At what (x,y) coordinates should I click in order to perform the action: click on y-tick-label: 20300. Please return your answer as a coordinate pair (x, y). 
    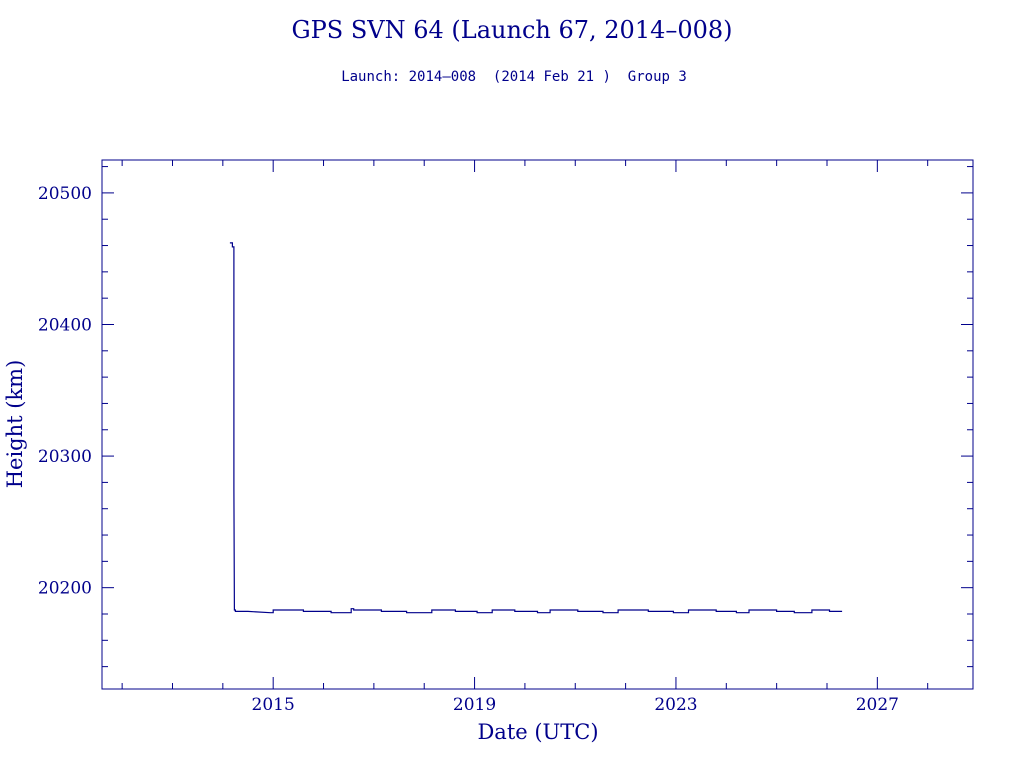
    Looking at the image, I should click on (65, 457).